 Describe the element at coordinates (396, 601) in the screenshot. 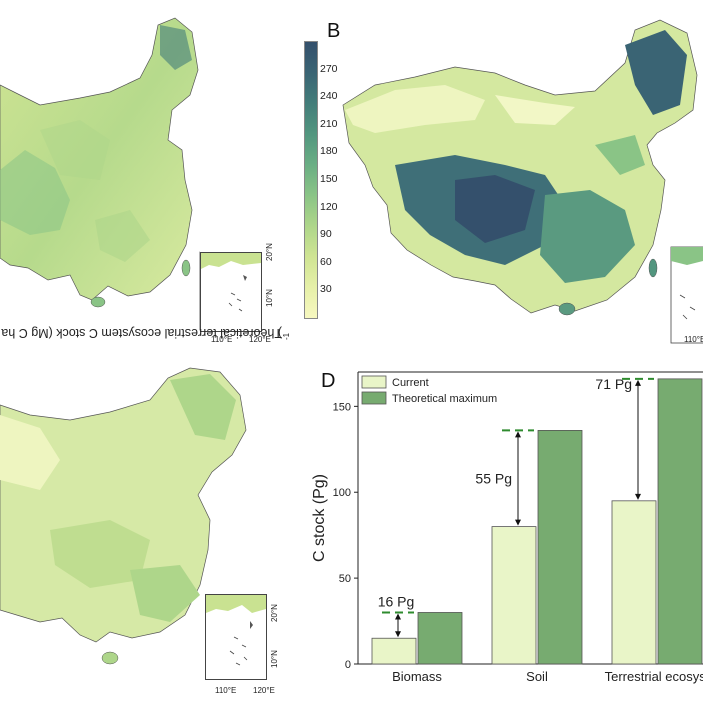

I see `gap-label: 16 Pg` at that location.